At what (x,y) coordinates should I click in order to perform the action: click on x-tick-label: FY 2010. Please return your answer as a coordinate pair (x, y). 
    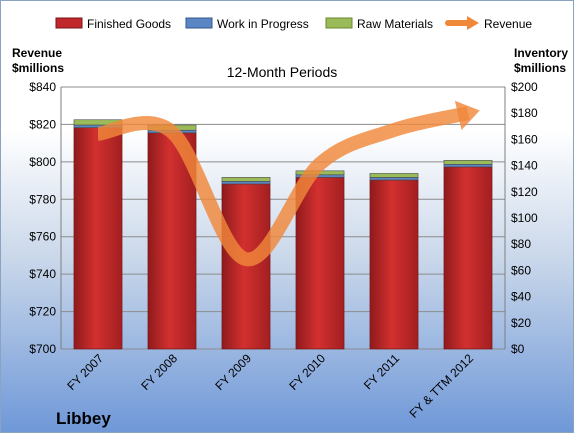
    Looking at the image, I should click on (307, 372).